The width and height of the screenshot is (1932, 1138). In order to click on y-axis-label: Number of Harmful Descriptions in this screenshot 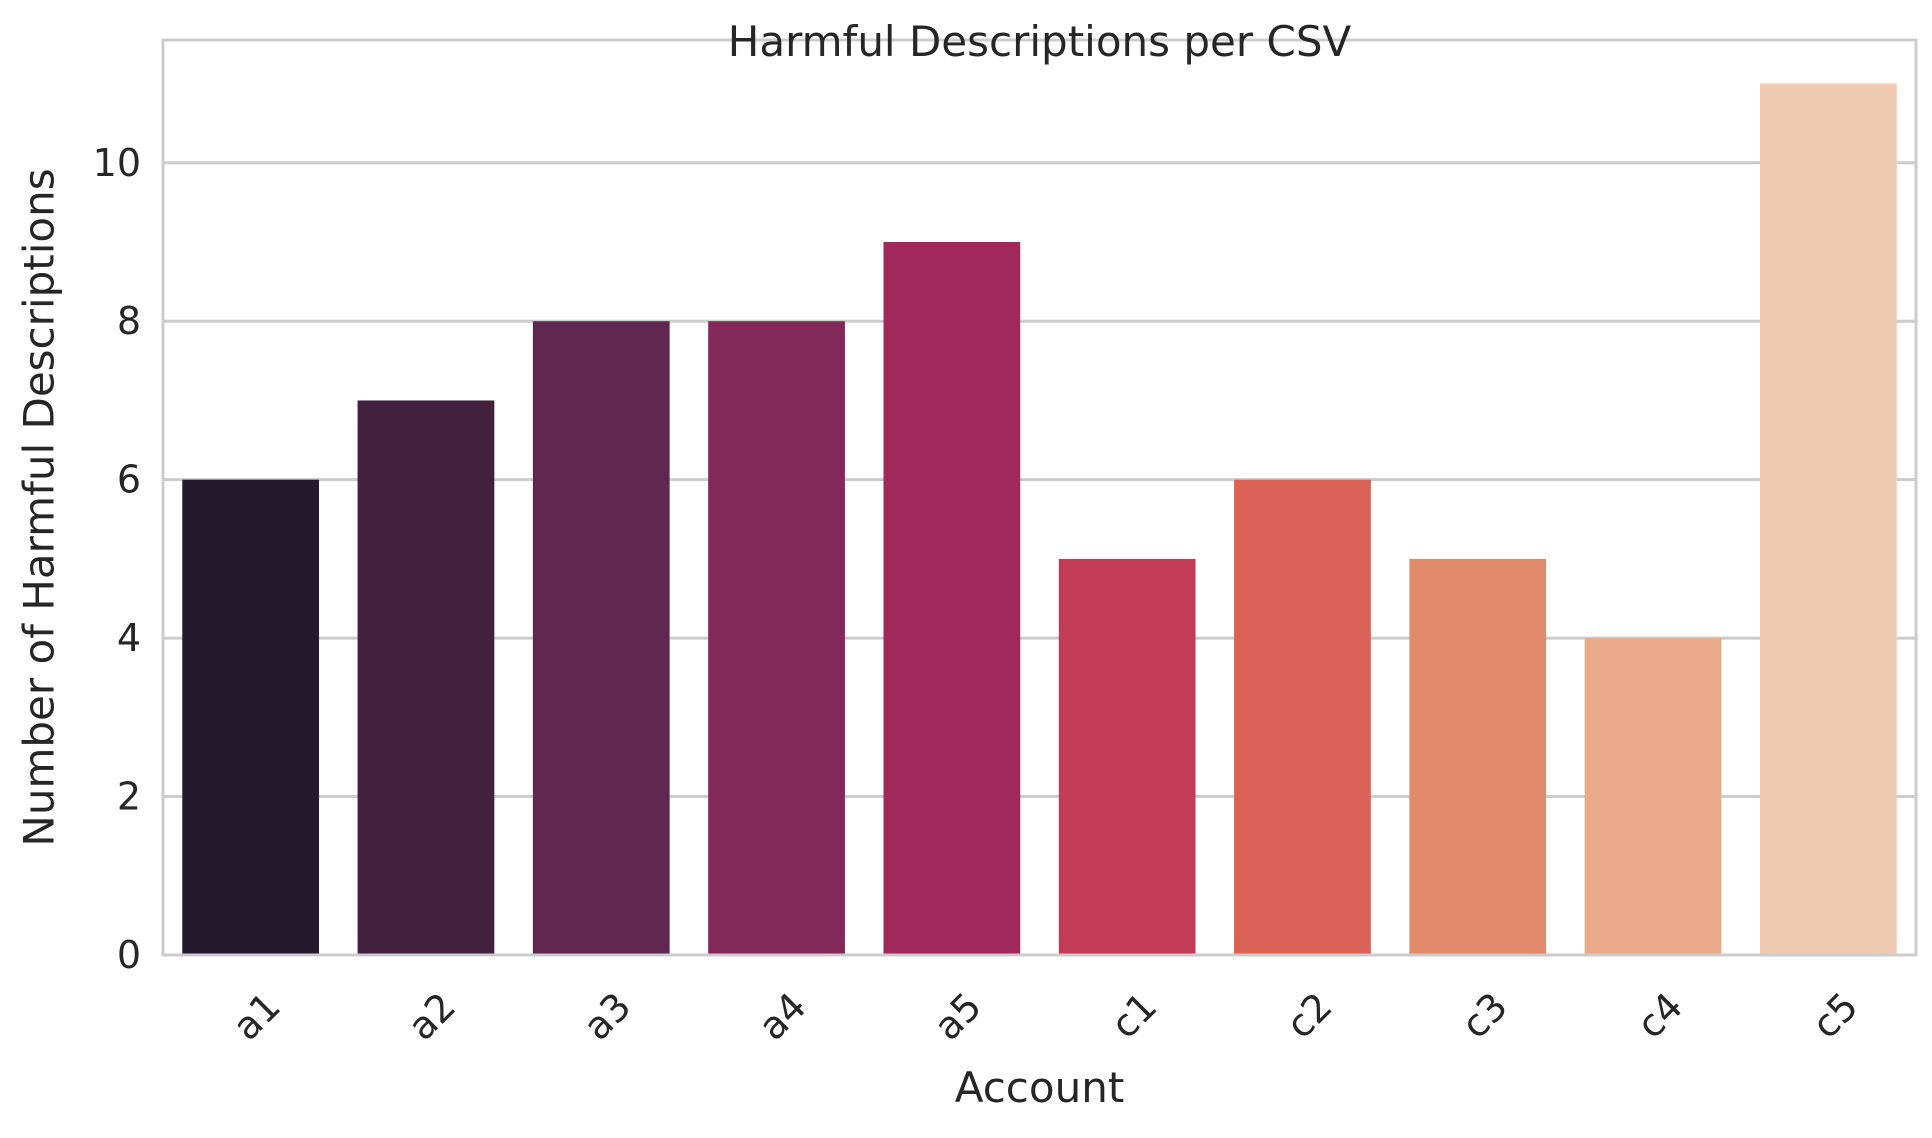, I will do `click(39, 507)`.